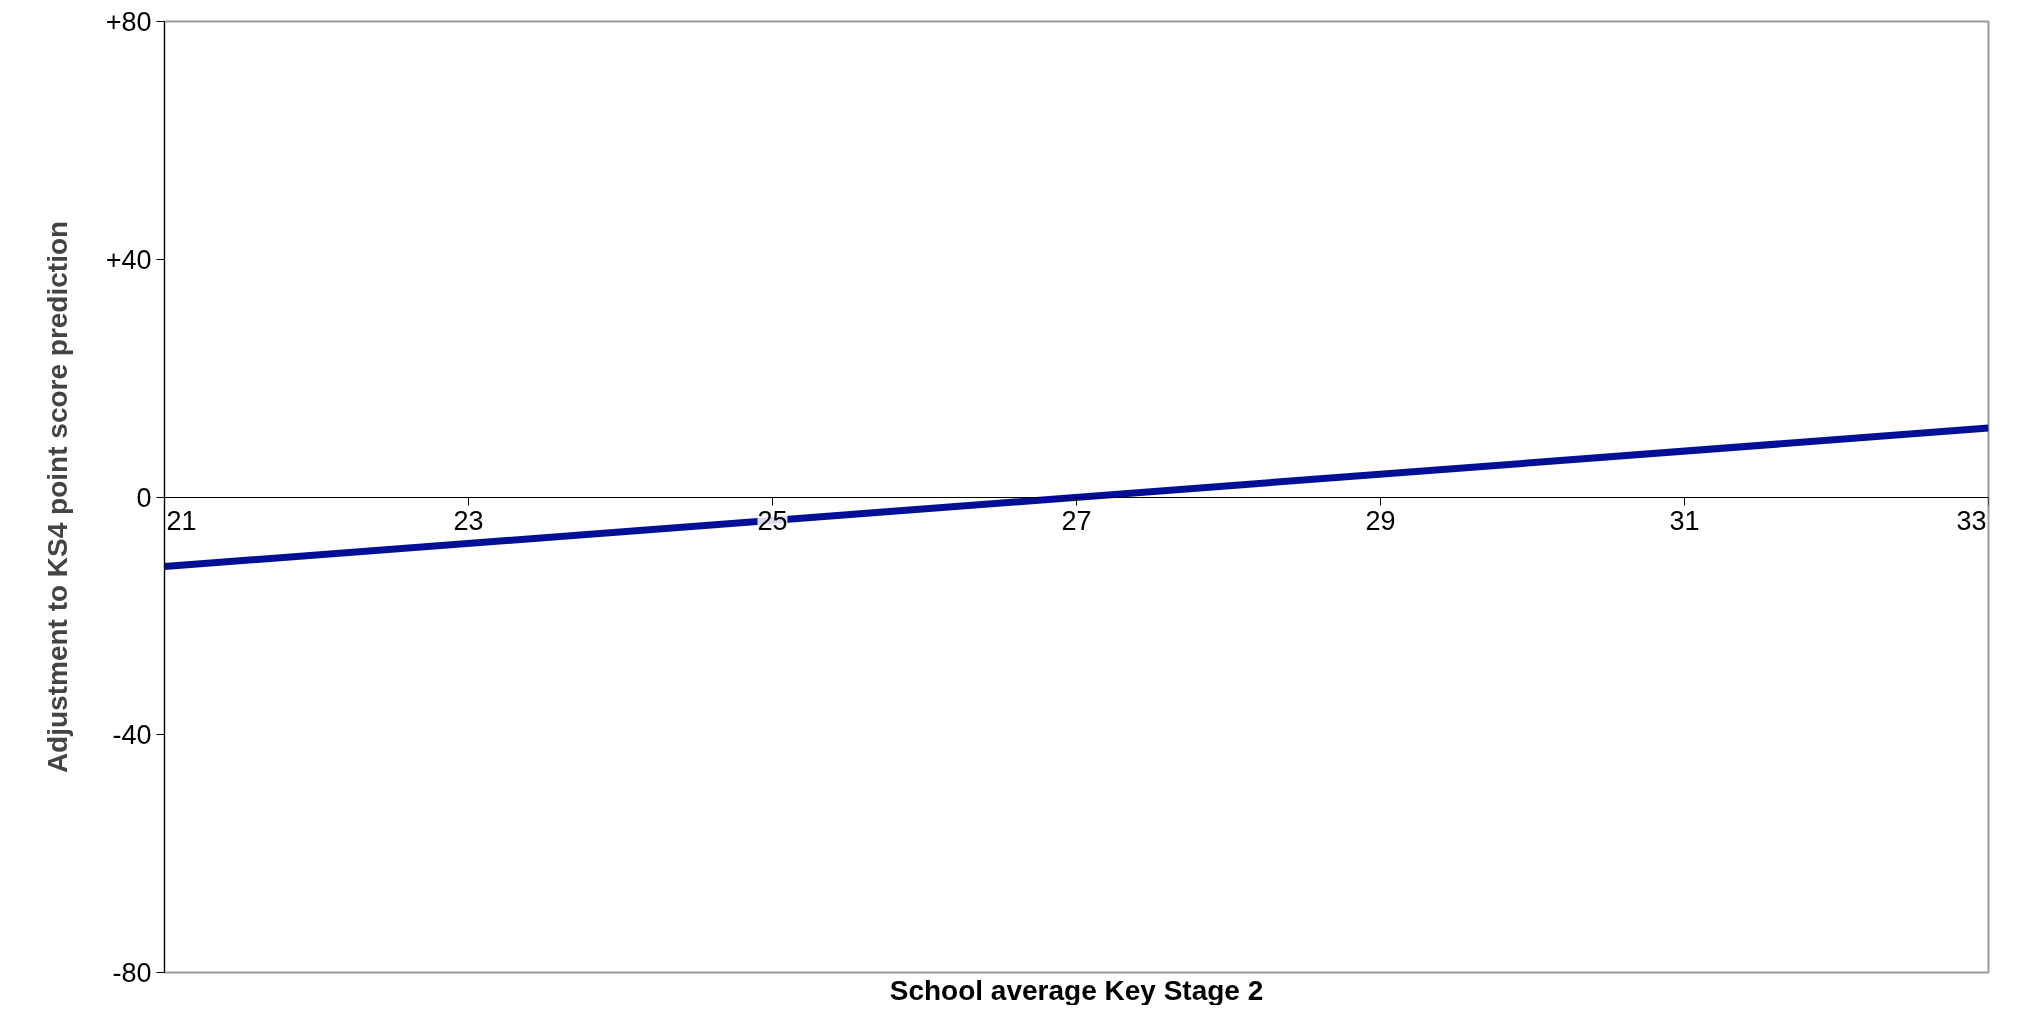 This screenshot has height=1015, width=2040. What do you see at coordinates (132, 735) in the screenshot?
I see `y-tick-label: -40` at bounding box center [132, 735].